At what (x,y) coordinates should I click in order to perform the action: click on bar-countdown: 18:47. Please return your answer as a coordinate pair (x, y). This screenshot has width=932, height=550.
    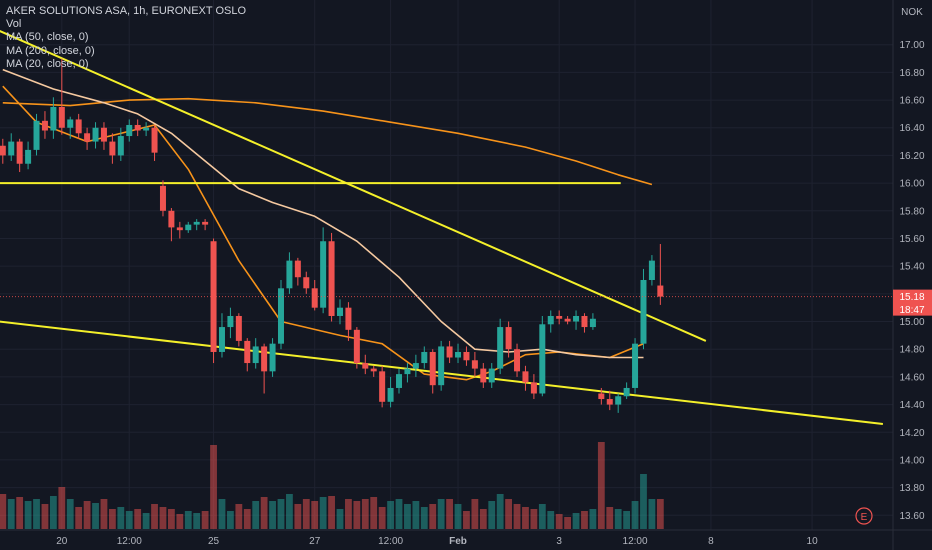
    Looking at the image, I should click on (911, 310).